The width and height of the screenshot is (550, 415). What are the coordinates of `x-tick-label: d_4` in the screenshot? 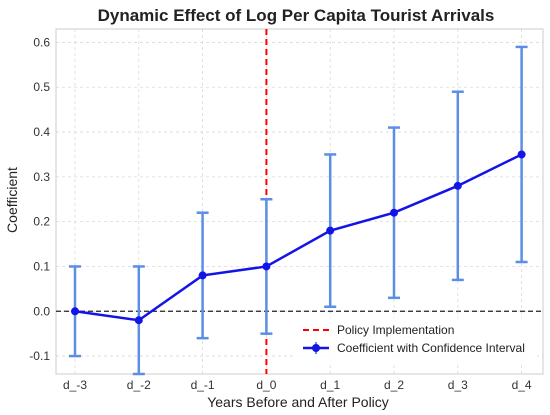 It's located at (522, 385).